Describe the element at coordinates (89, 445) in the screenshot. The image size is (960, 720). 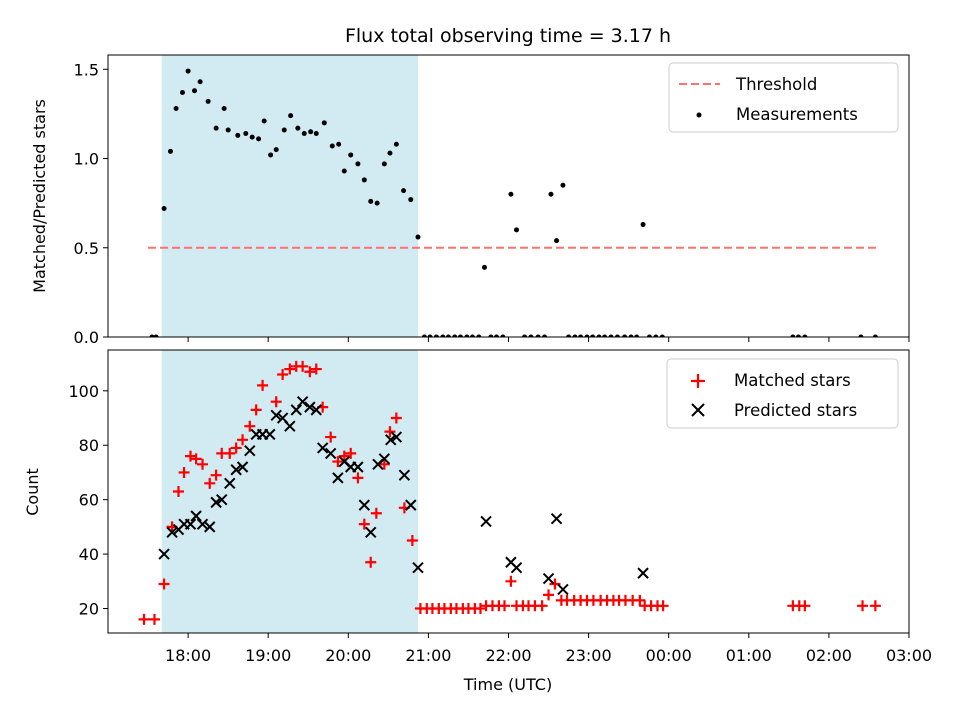
I see `count-ytick-label: 80` at that location.